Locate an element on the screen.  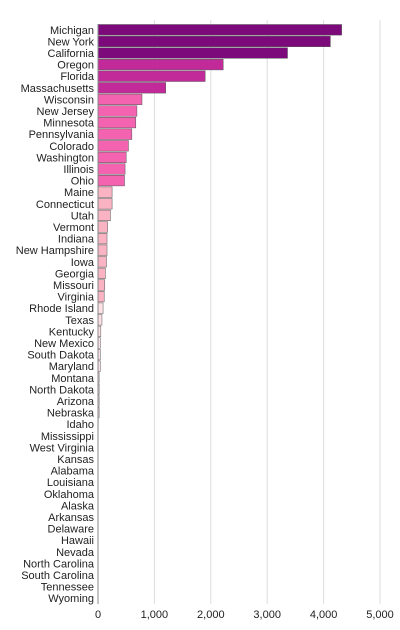
category-label: Michigan is located at coordinates (72, 31).